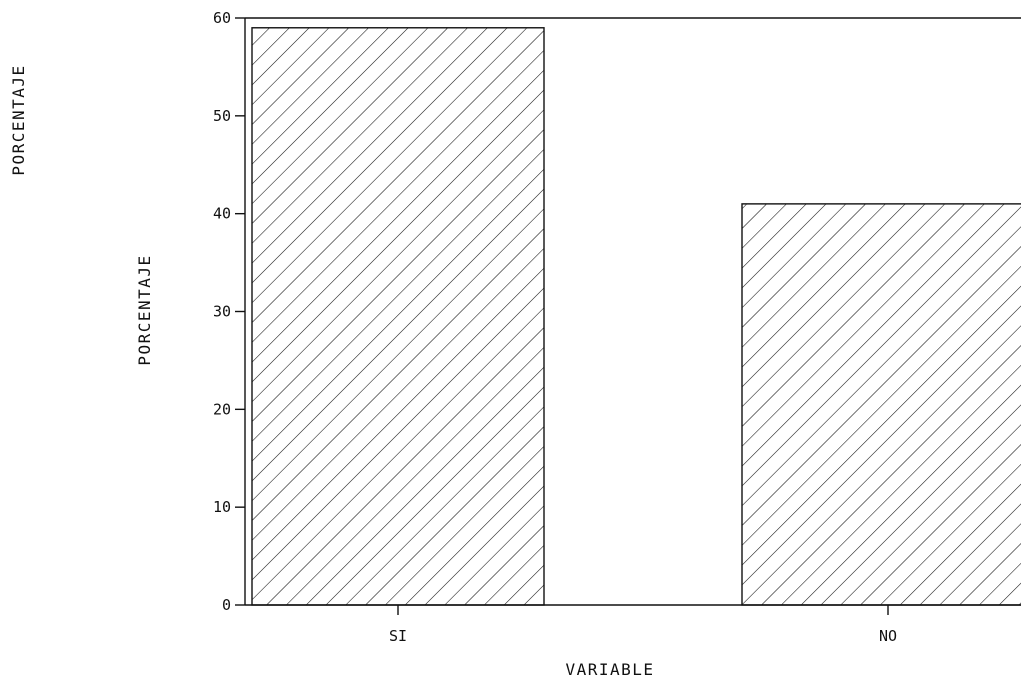  Describe the element at coordinates (226, 605) in the screenshot. I see `y-tick-label: 0` at that location.